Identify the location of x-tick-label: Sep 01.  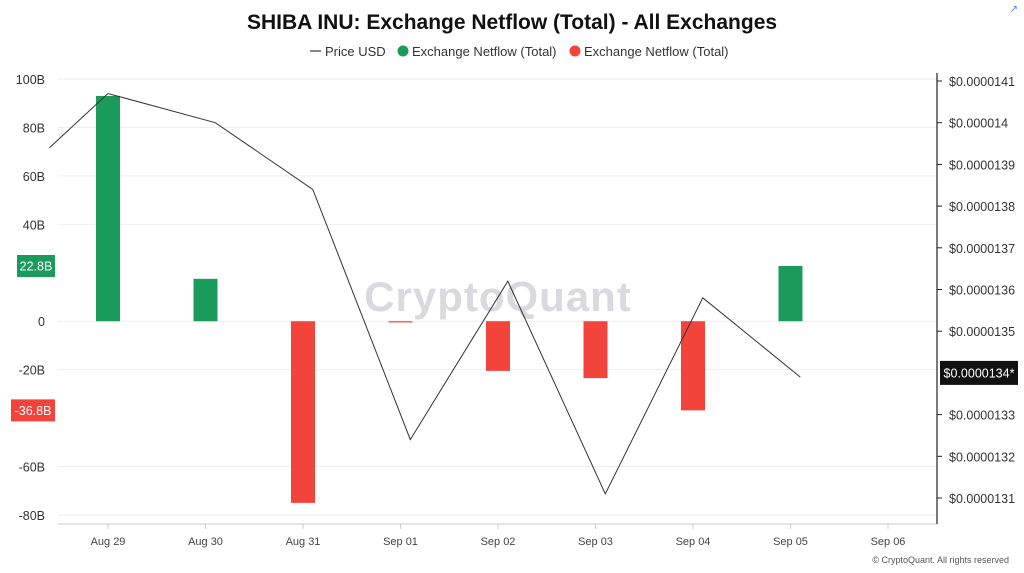
(400, 542).